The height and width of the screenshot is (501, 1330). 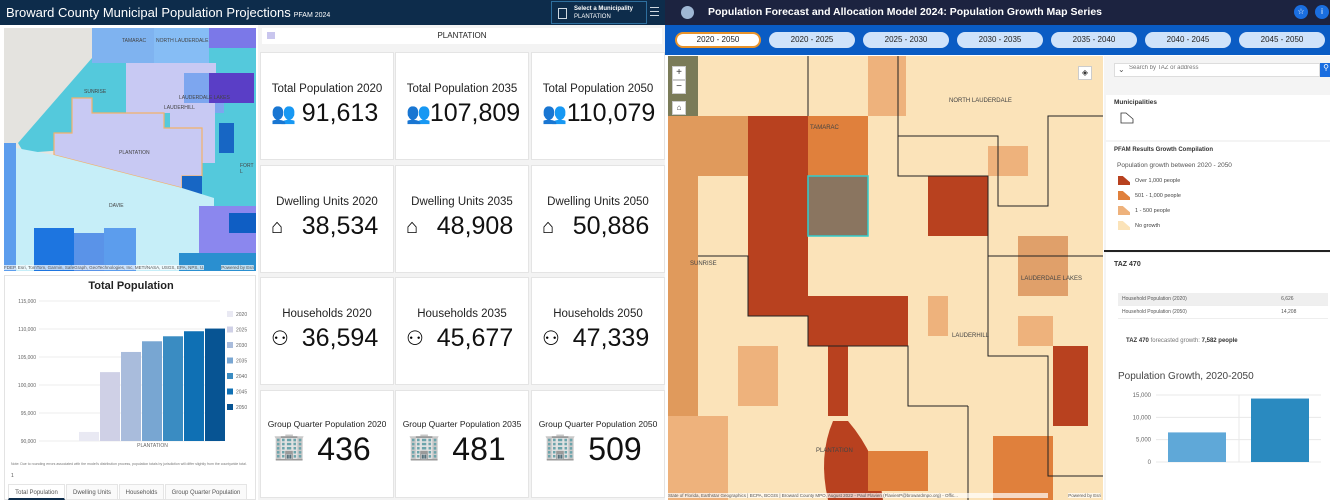 What do you see at coordinates (194, 386) in the screenshot?
I see `bar-2045` at bounding box center [194, 386].